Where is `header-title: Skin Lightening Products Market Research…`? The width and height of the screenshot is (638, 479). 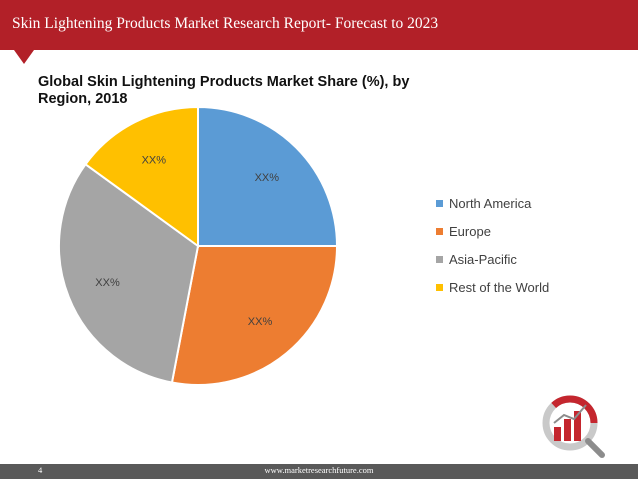 header-title: Skin Lightening Products Market Research… is located at coordinates (225, 23).